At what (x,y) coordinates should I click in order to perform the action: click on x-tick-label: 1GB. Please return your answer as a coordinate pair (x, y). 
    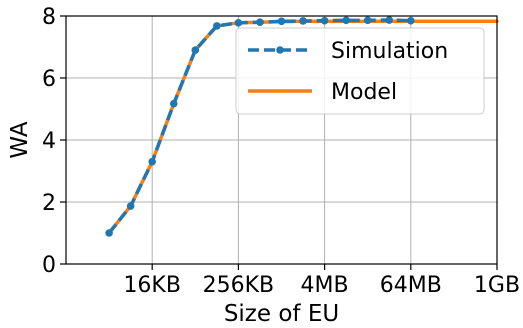
    Looking at the image, I should click on (497, 285).